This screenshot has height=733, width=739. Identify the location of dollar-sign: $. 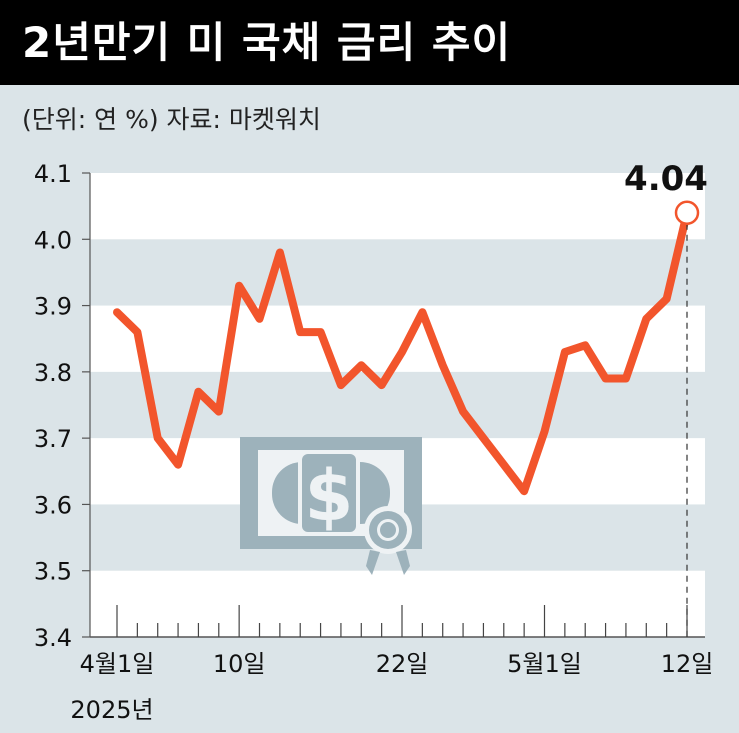
(329, 496).